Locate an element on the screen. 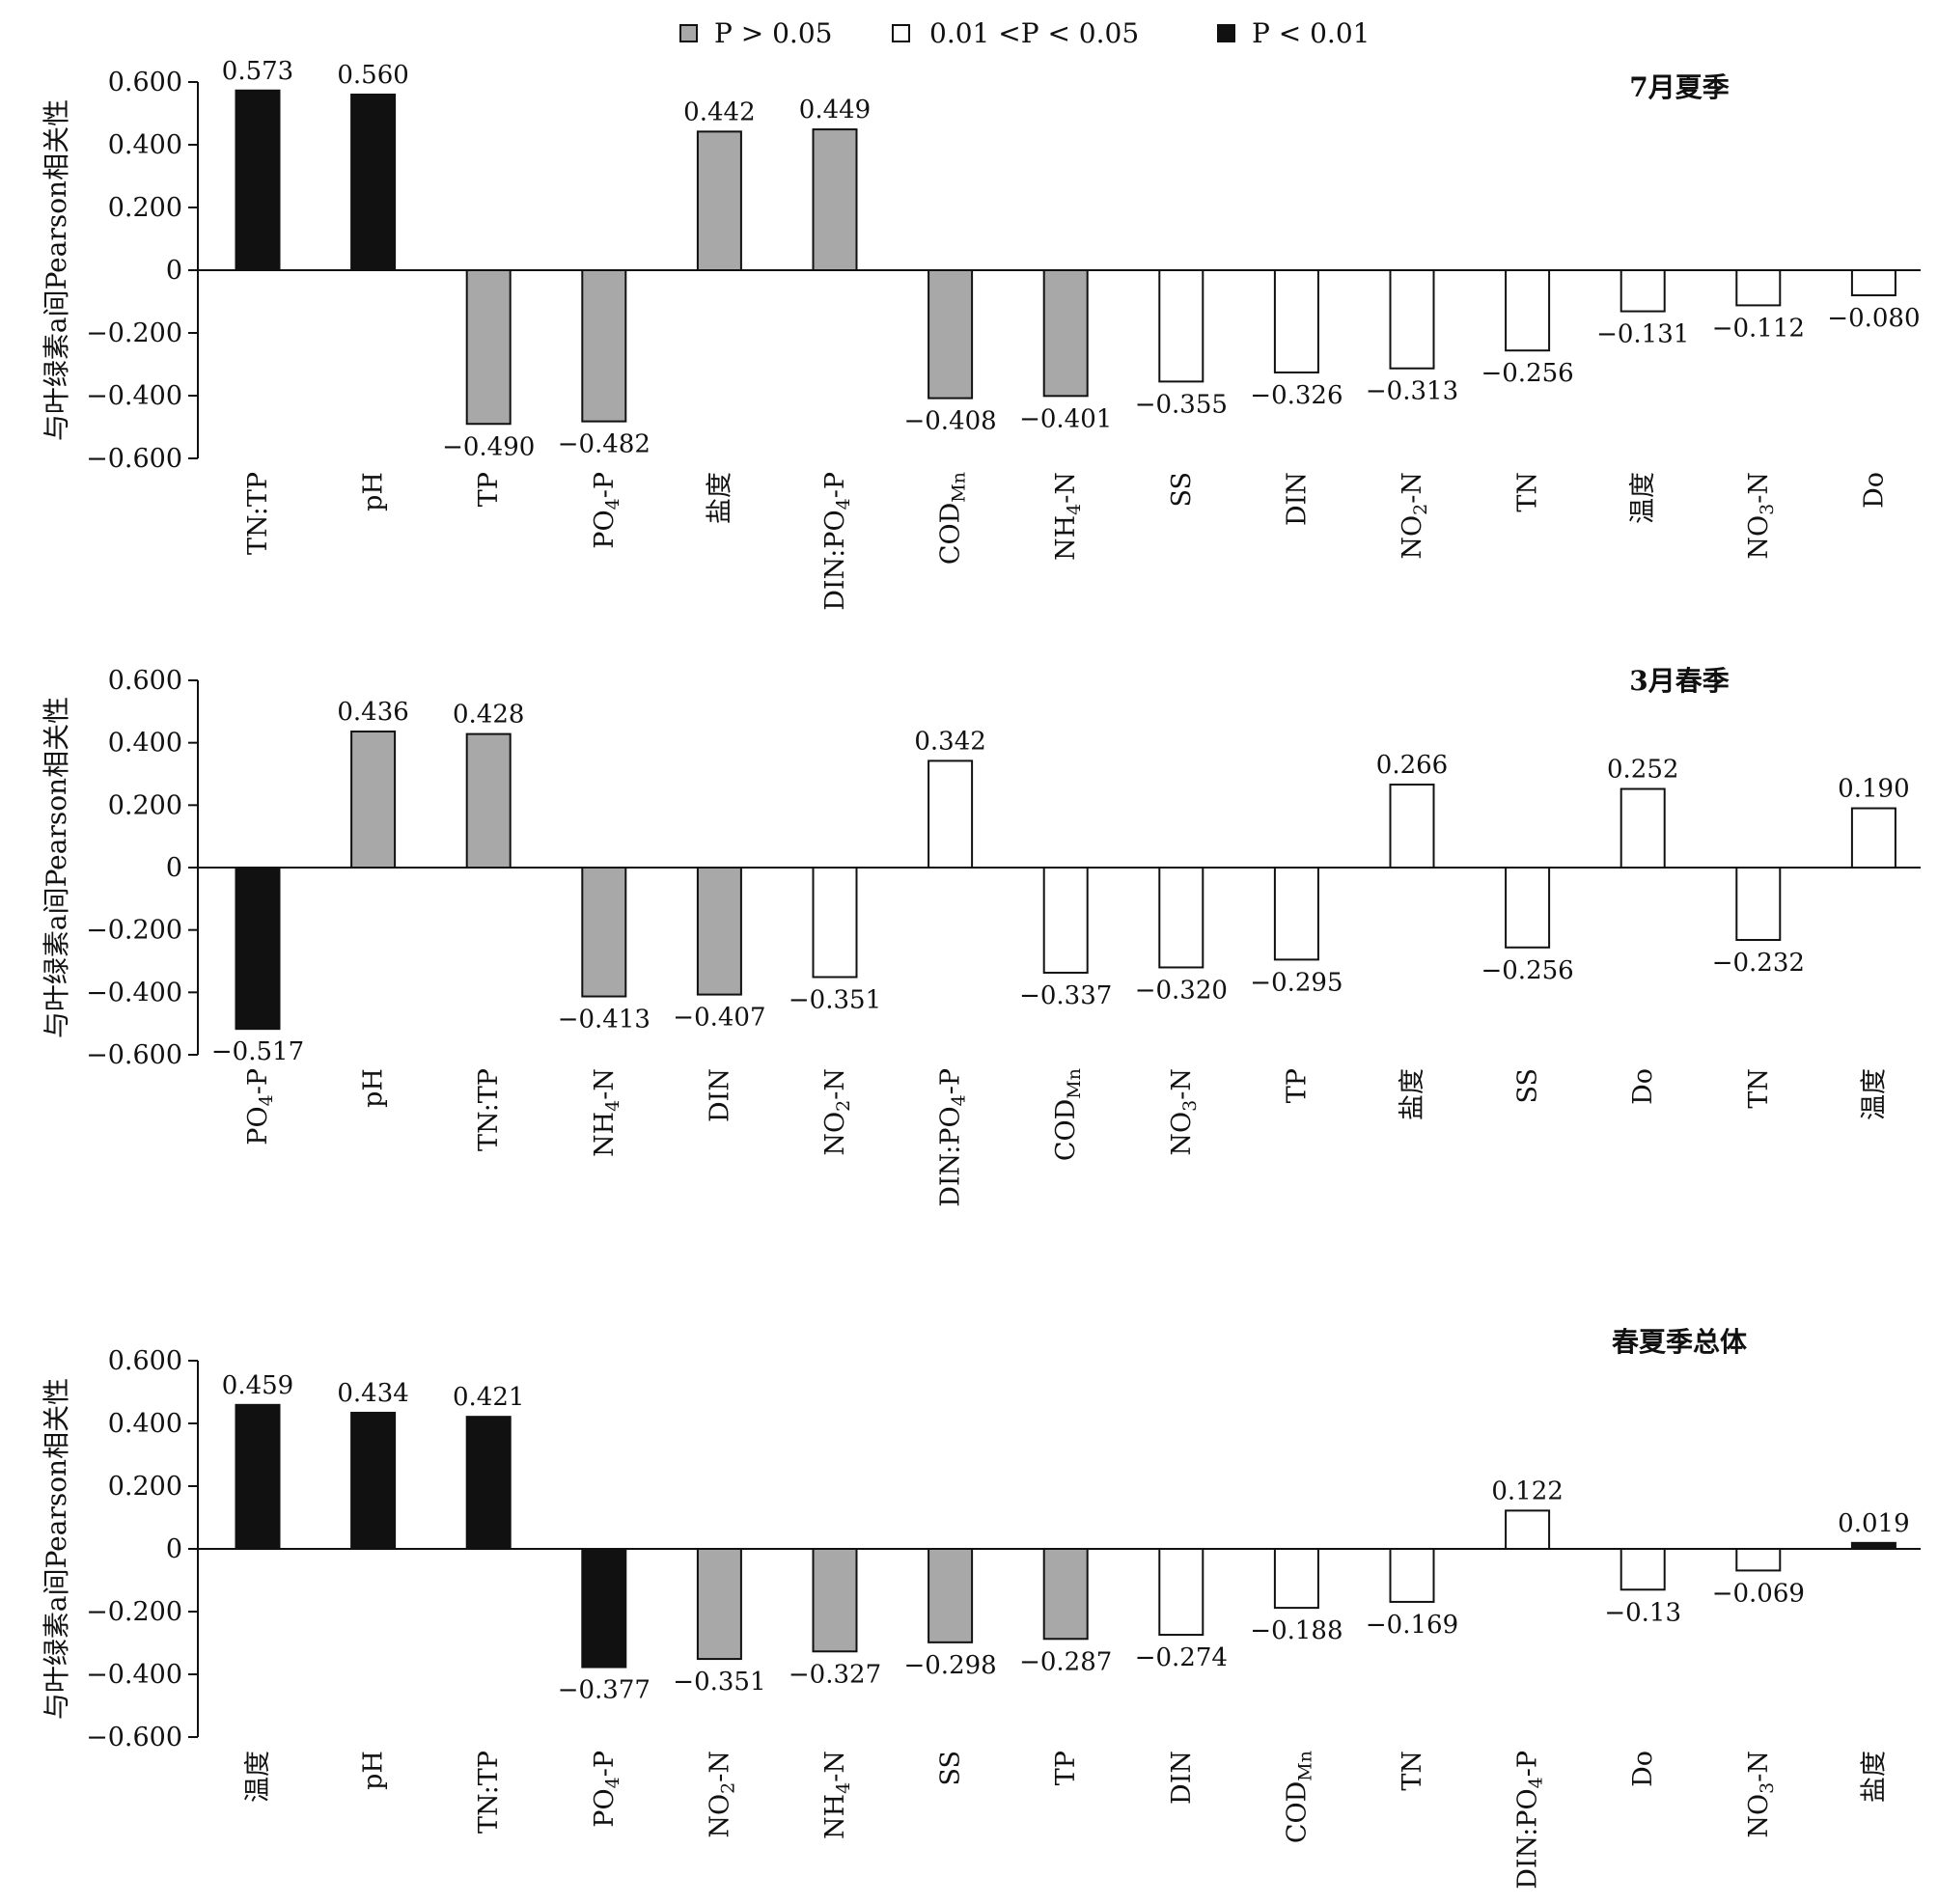 The image size is (1938, 1904). bar-TN is located at coordinates (1759, 905).